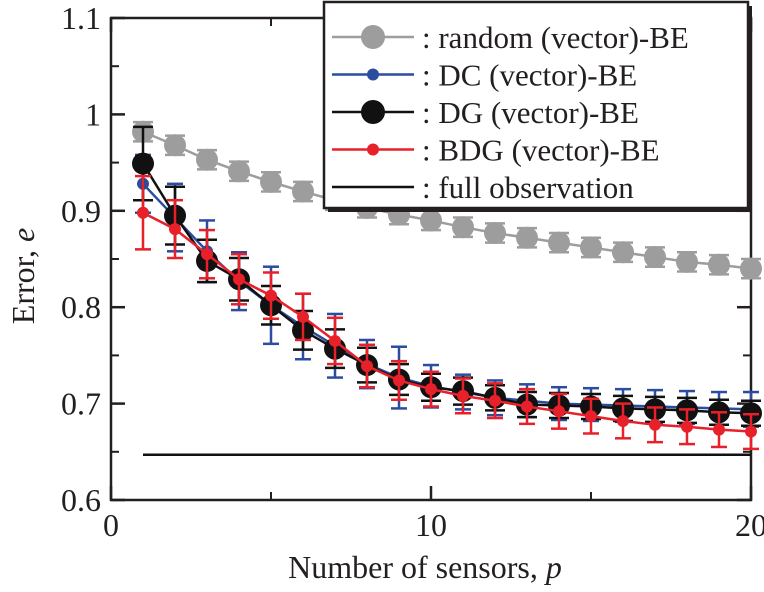 The width and height of the screenshot is (764, 592). What do you see at coordinates (555, 37) in the screenshot?
I see `legend-label: : random (vector)-BE` at bounding box center [555, 37].